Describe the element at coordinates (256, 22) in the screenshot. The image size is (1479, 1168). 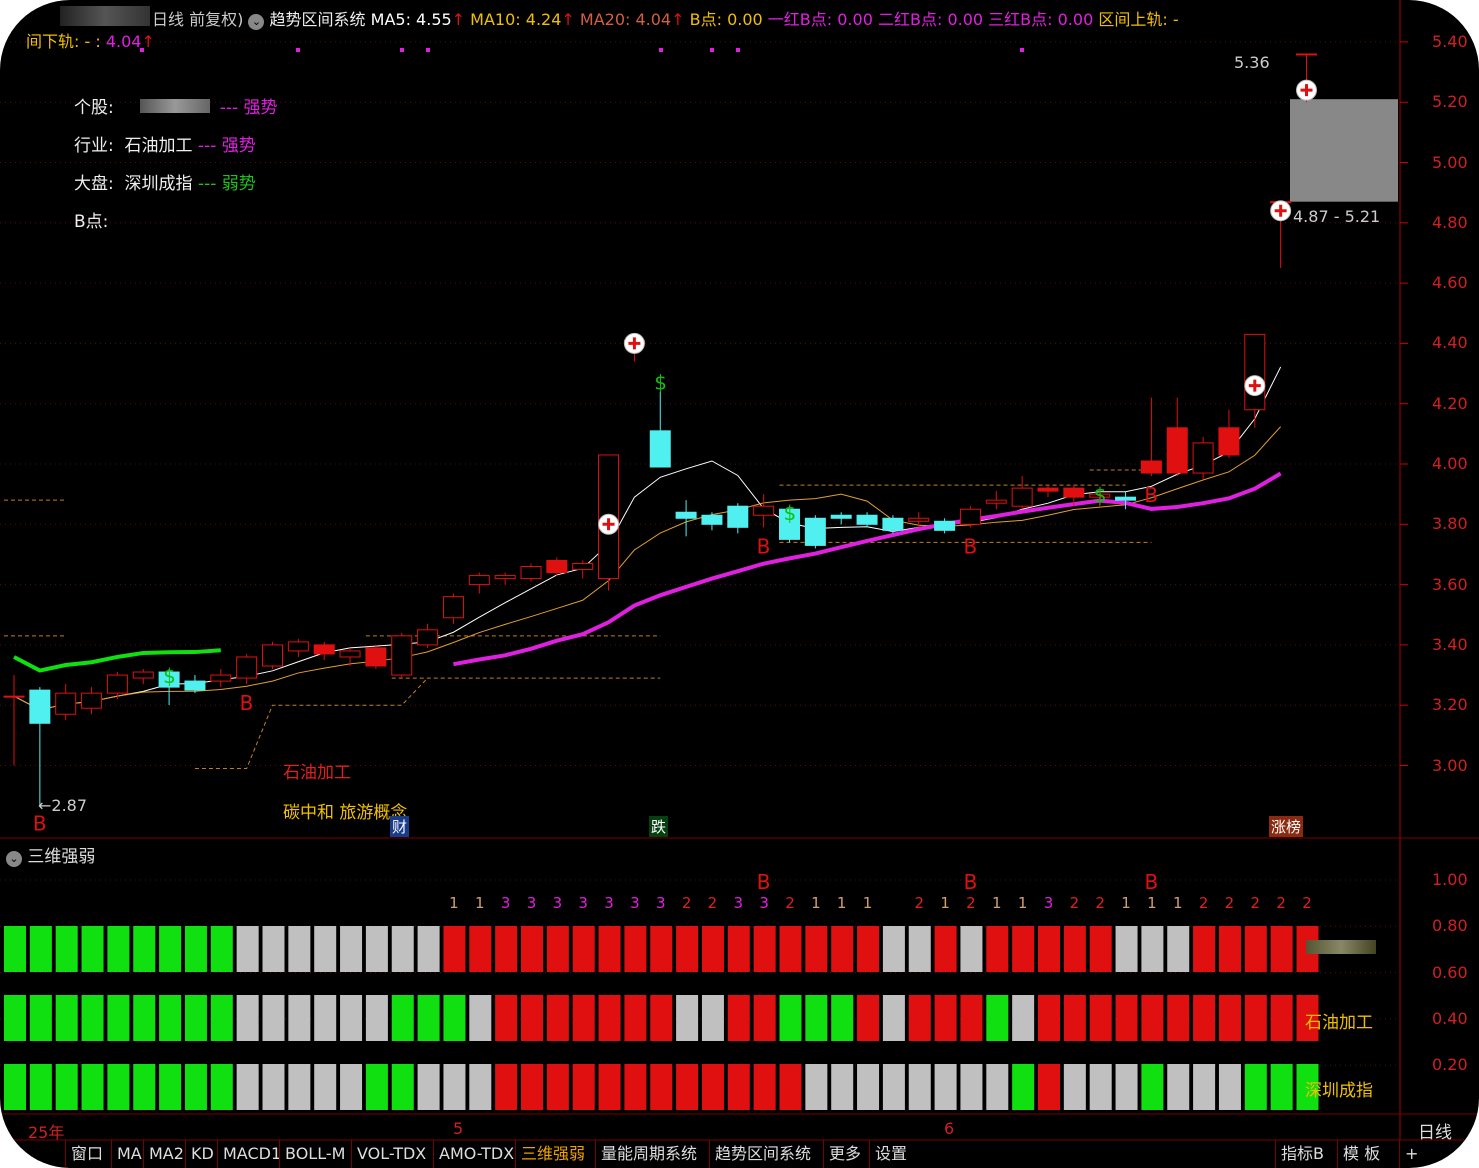
I see `dropdown-icon: ⌄` at that location.